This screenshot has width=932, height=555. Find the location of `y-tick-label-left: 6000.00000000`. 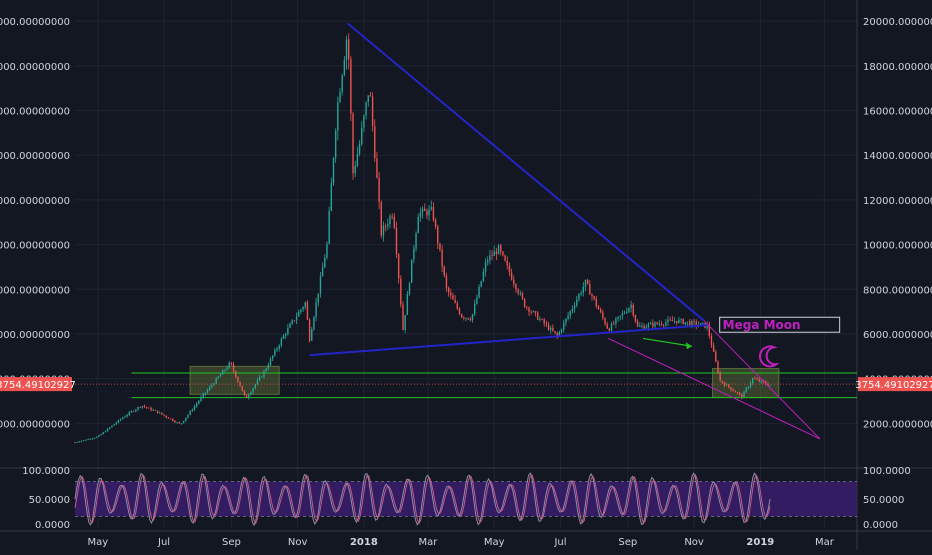

y-tick-label-left: 6000.00000000 is located at coordinates (35, 335).